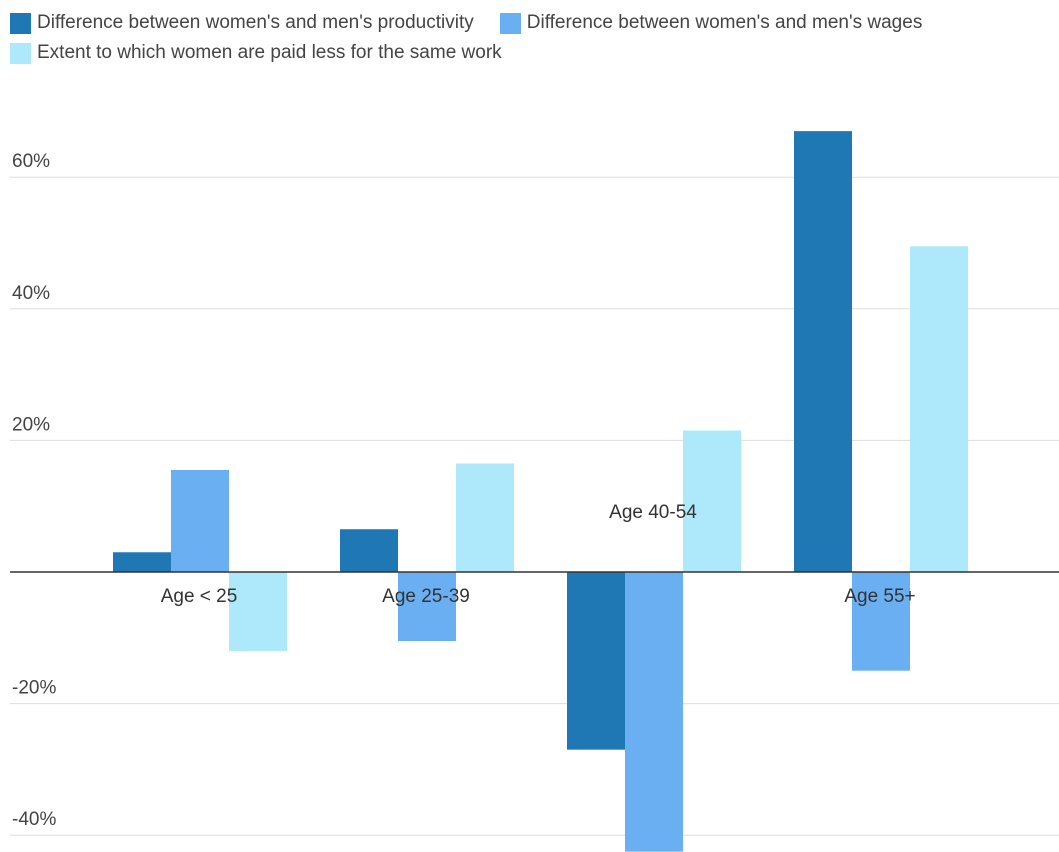  Describe the element at coordinates (510, 23) in the screenshot. I see `legend-swatch-wages` at that location.